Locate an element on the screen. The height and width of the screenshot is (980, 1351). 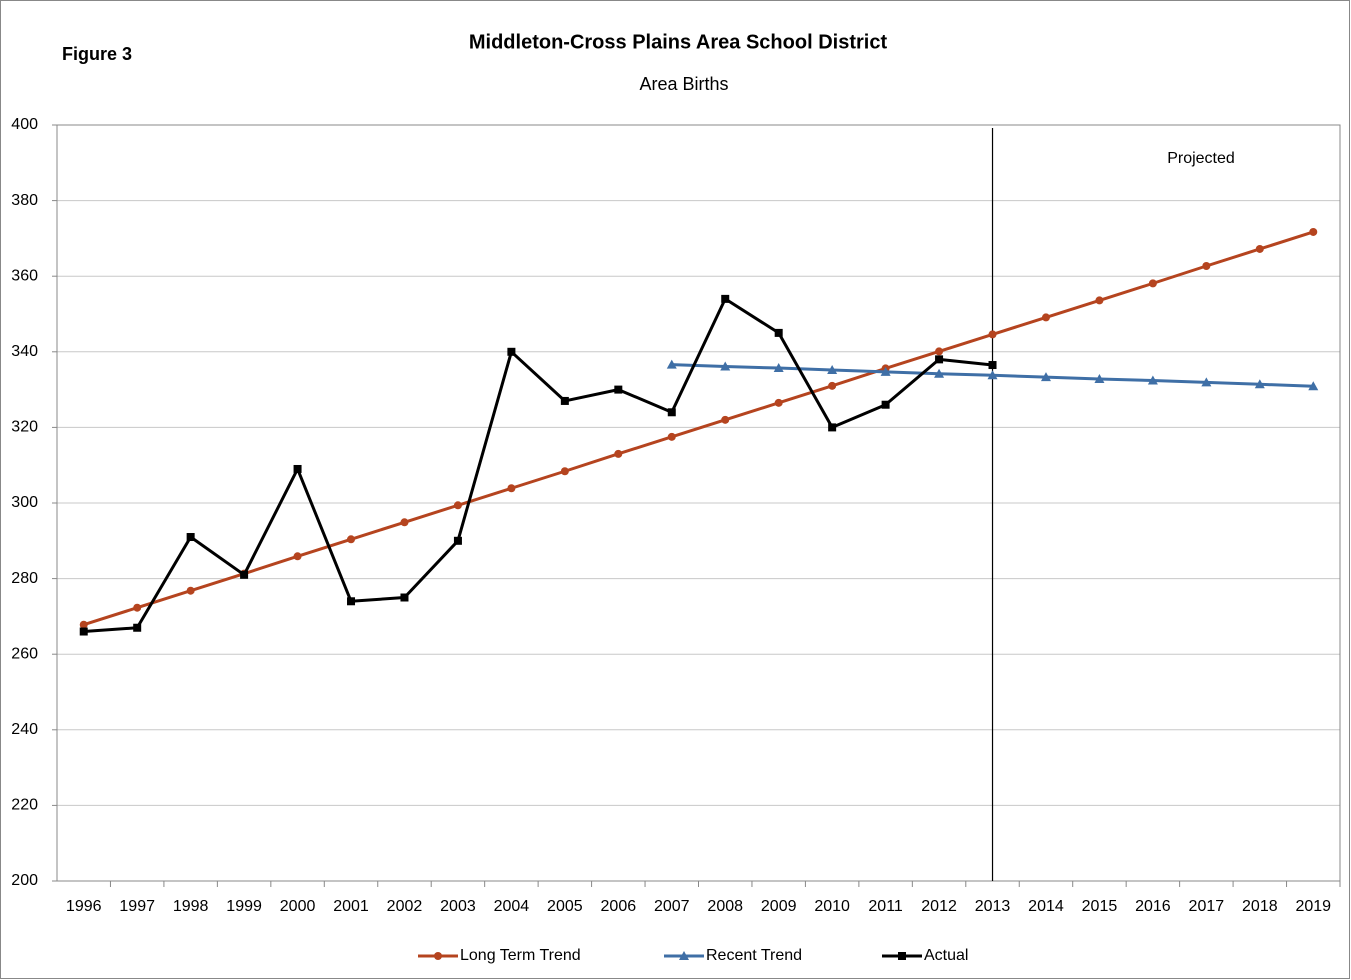
x-tick-label: 2019 is located at coordinates (1313, 906).